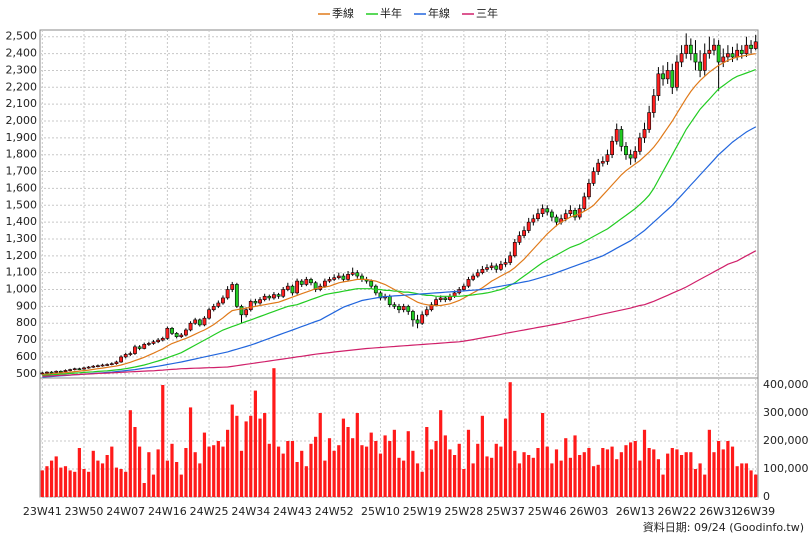  What do you see at coordinates (292, 511) in the screenshot?
I see `x-tick-label: 24W43` at bounding box center [292, 511].